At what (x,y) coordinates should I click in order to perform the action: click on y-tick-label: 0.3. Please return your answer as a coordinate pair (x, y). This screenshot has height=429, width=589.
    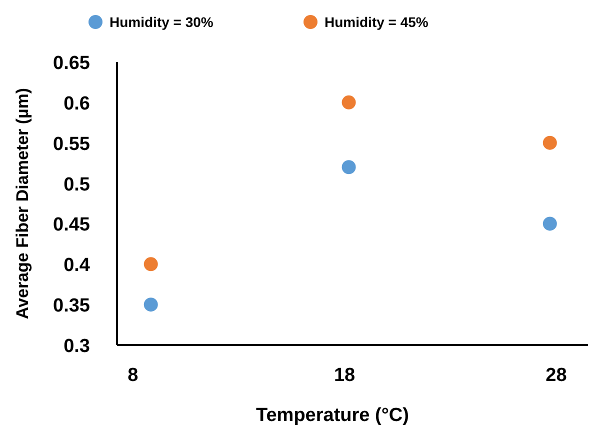
    Looking at the image, I should click on (77, 346).